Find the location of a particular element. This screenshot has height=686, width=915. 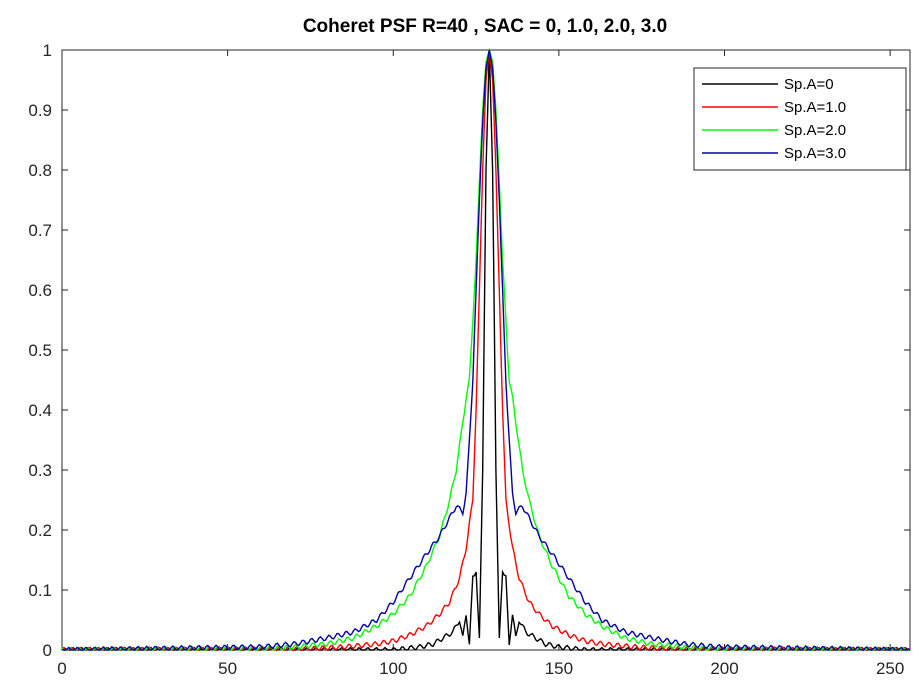

legend: Sp.A=0 Sp.A=1.0 Sp.A=2.0 Sp.A=3.0 is located at coordinates (800, 119).